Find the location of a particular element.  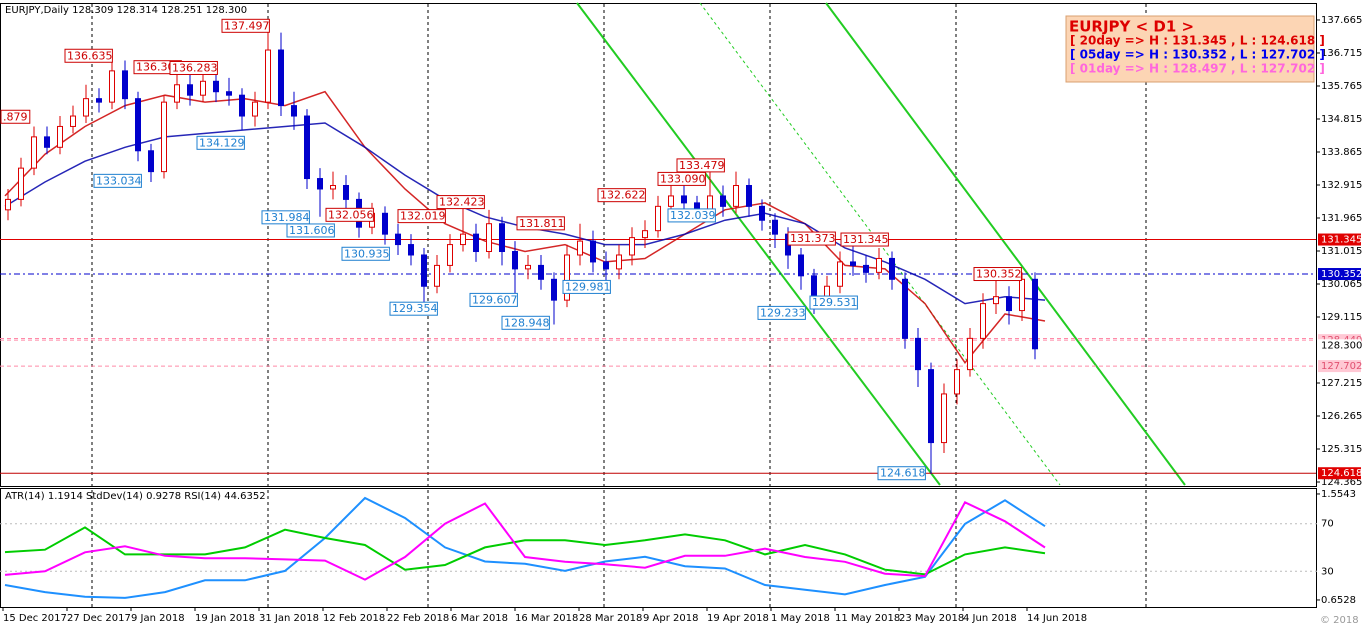

low-label: 129.607 is located at coordinates (495, 299).